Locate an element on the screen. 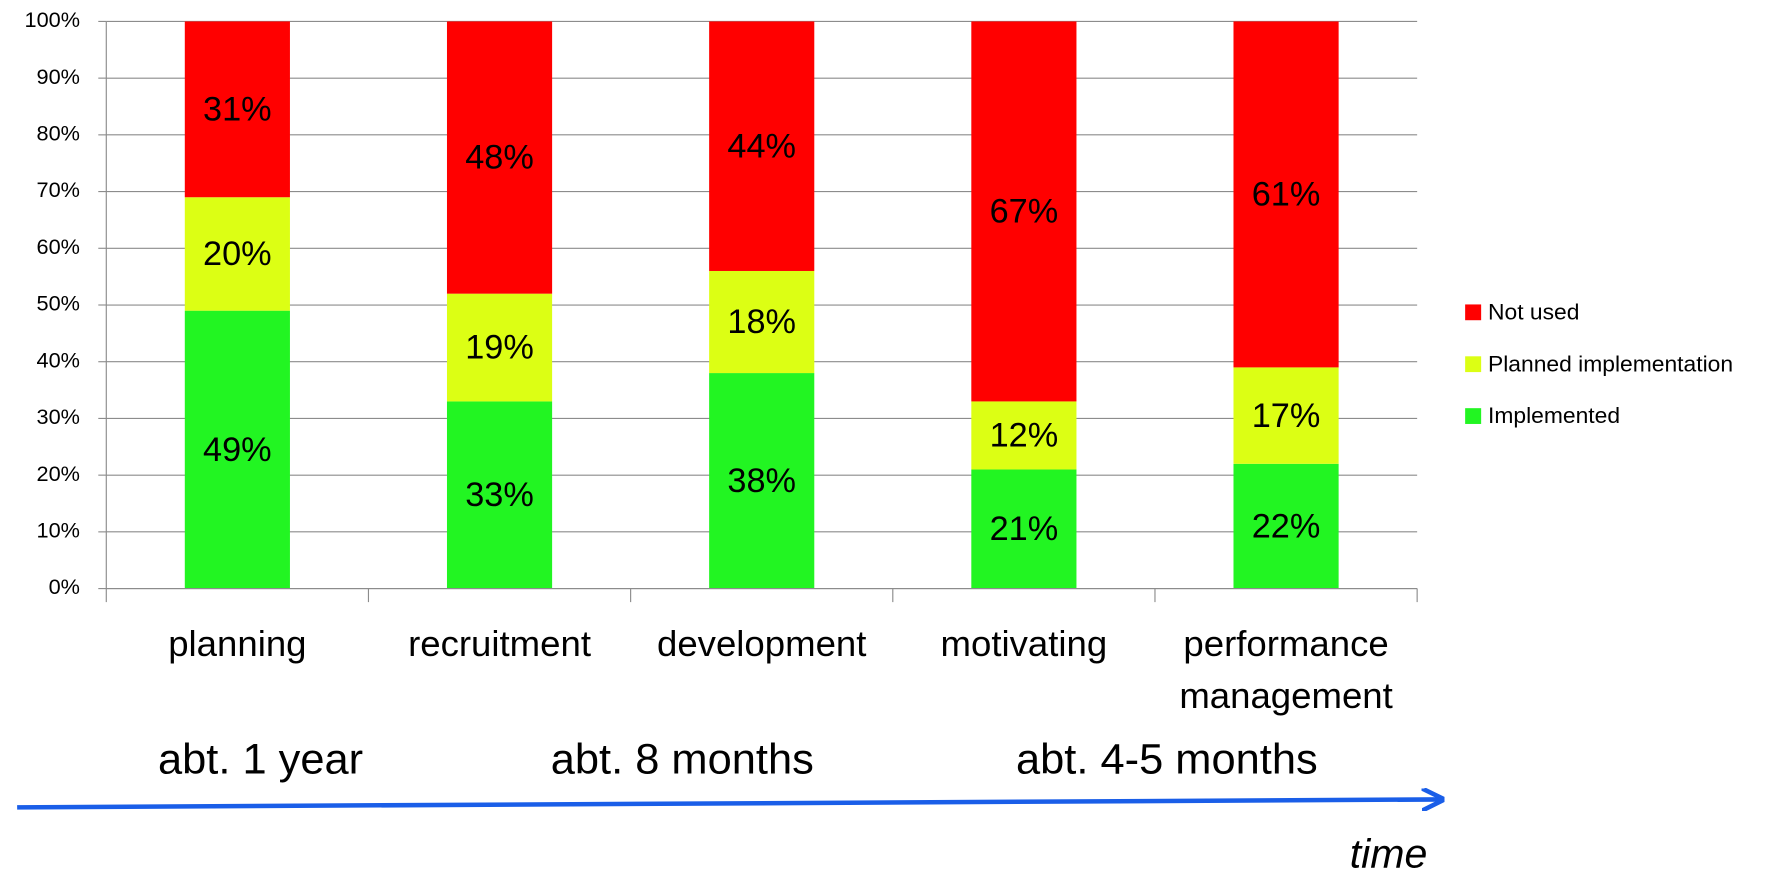  time-arrow is located at coordinates (729, 803).